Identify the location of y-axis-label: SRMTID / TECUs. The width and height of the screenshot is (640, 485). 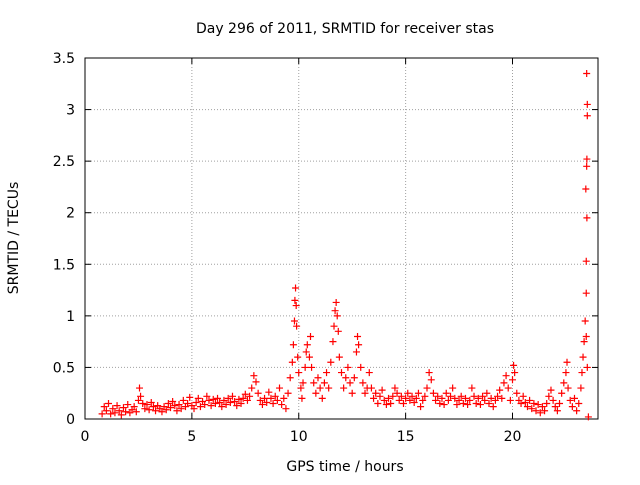
(14, 238).